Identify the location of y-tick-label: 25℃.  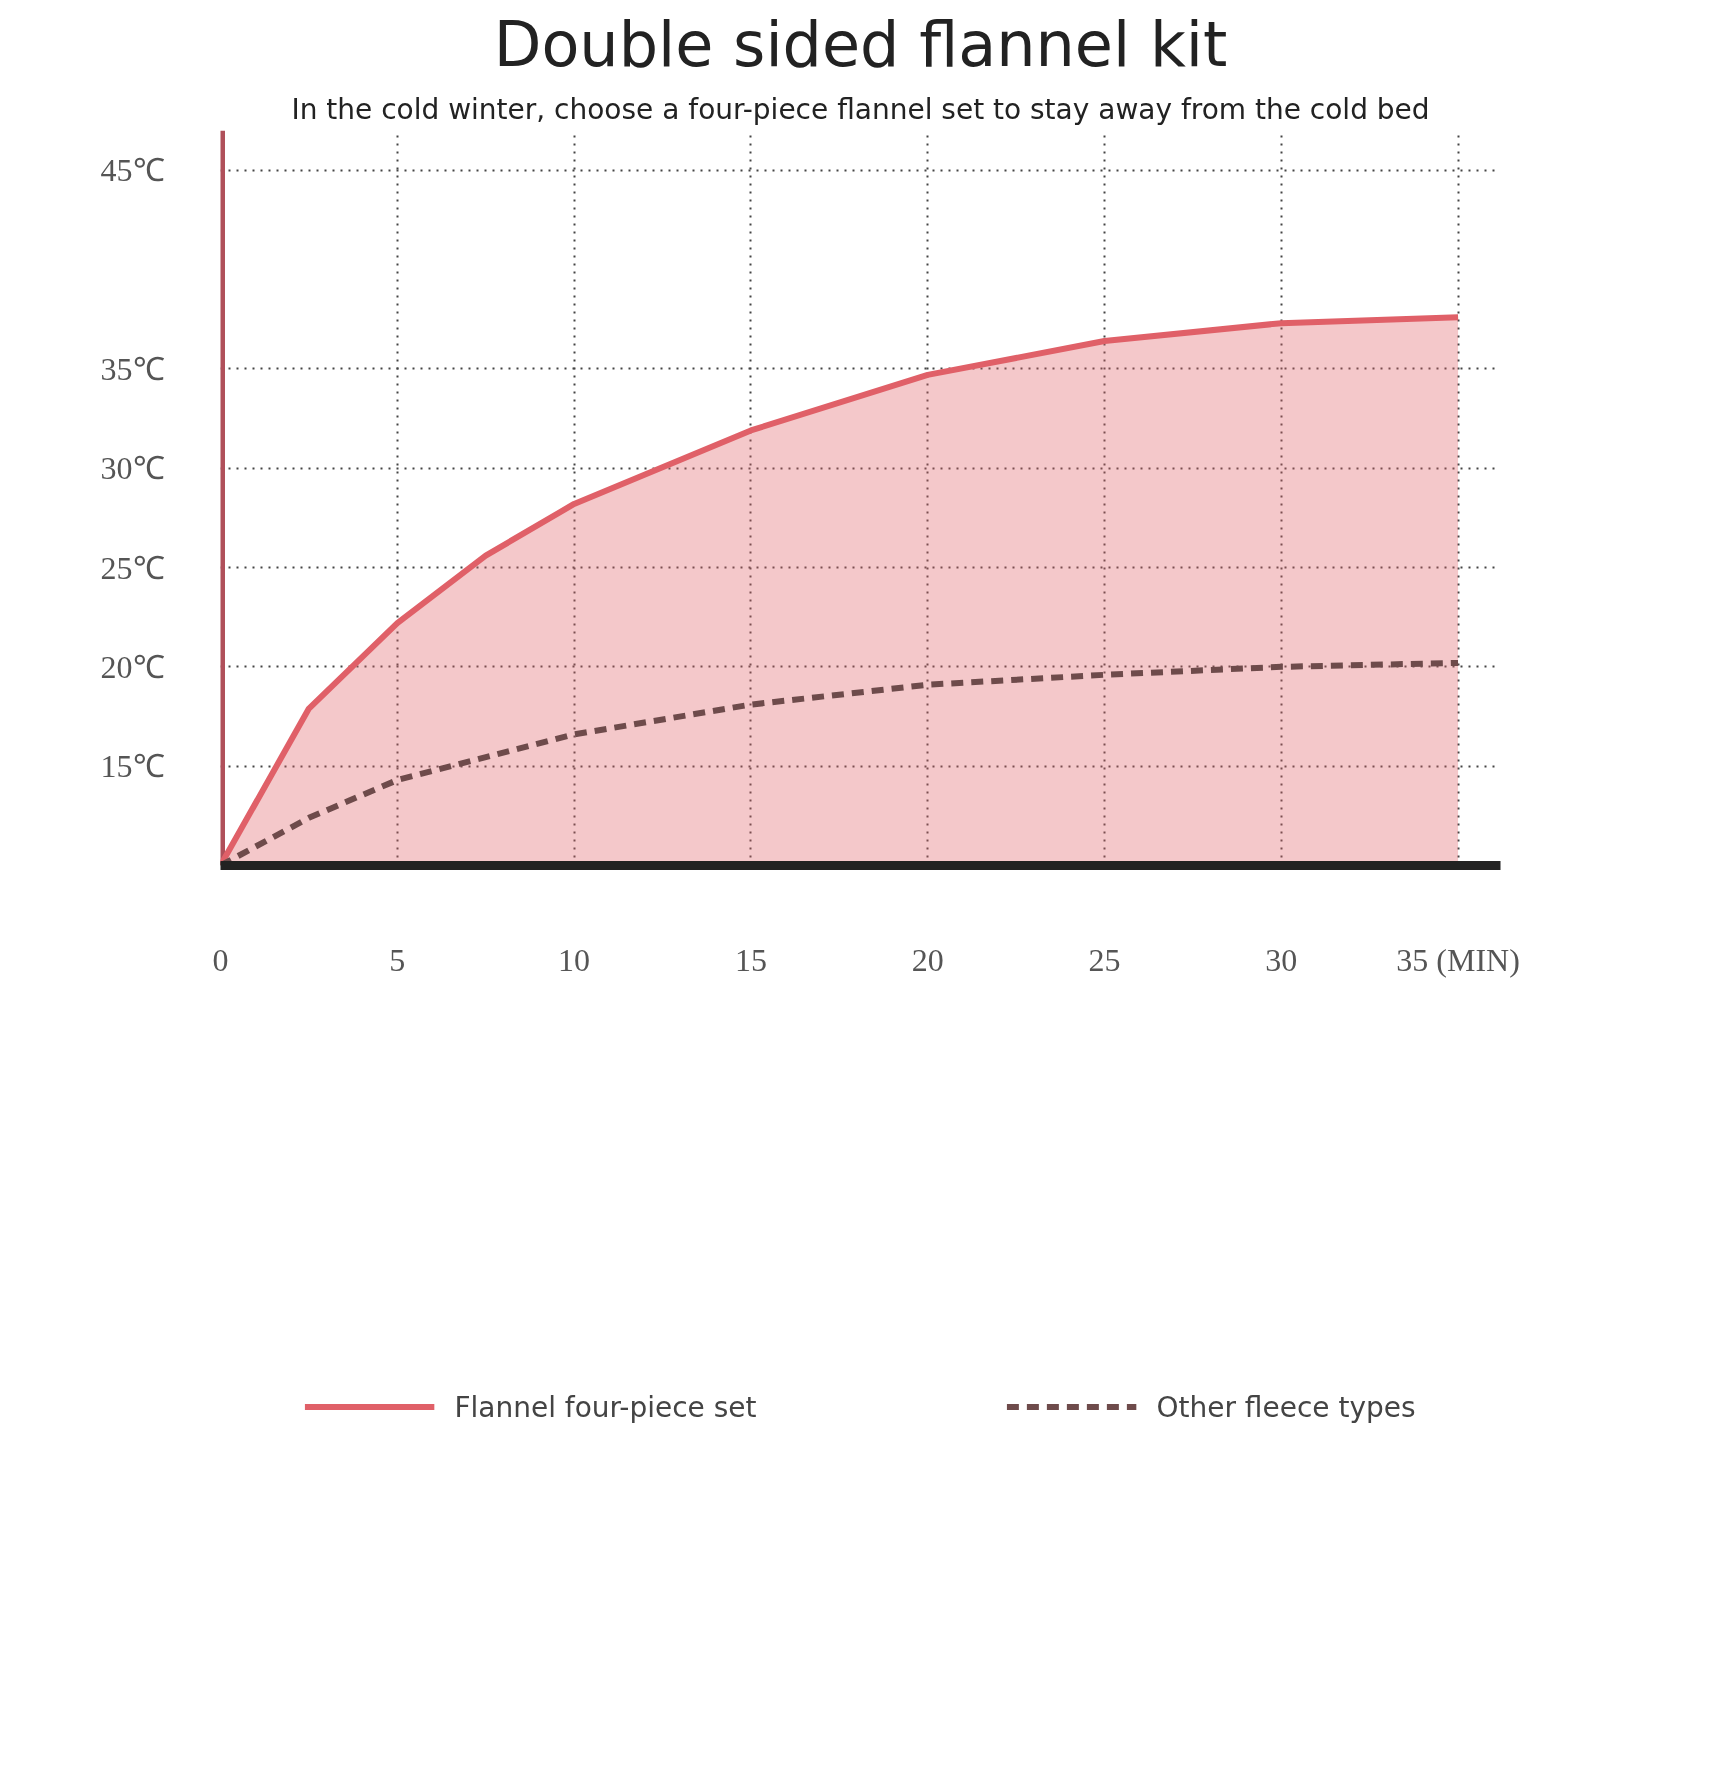
(132, 567).